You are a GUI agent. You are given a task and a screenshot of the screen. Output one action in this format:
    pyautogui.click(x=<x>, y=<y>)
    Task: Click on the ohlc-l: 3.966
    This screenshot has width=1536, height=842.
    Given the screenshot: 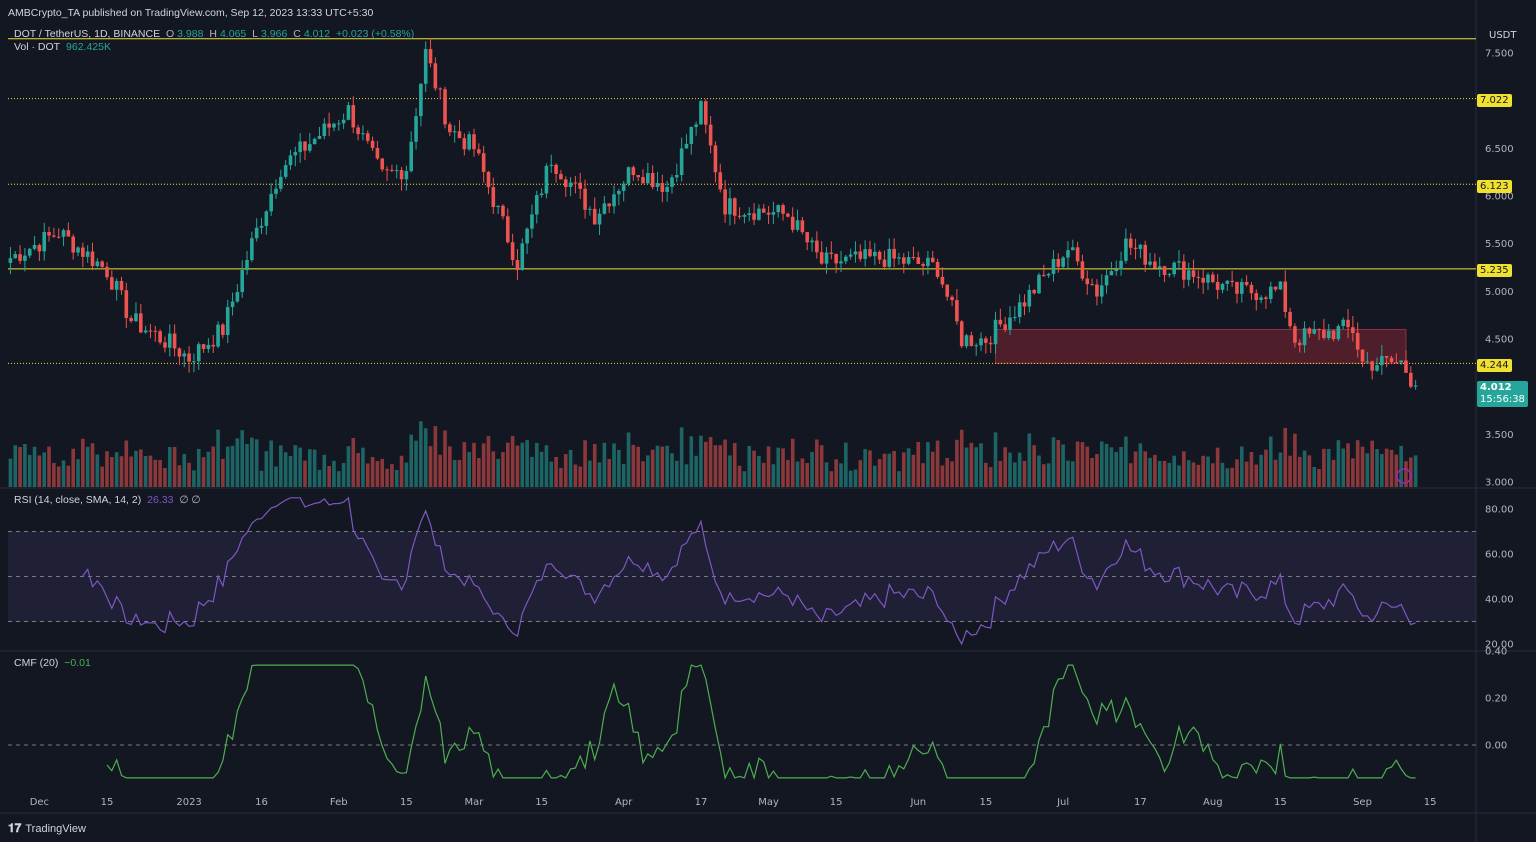 What is the action you would take?
    pyautogui.click(x=274, y=34)
    